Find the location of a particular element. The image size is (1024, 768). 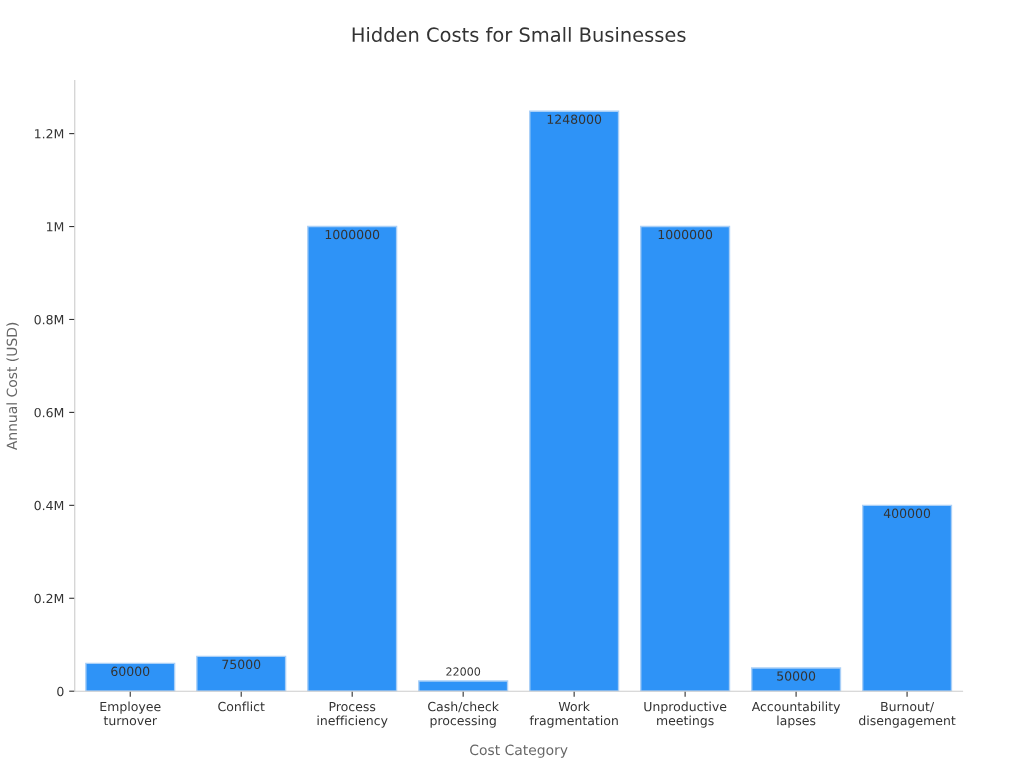

data-label: 22000 is located at coordinates (463, 671).